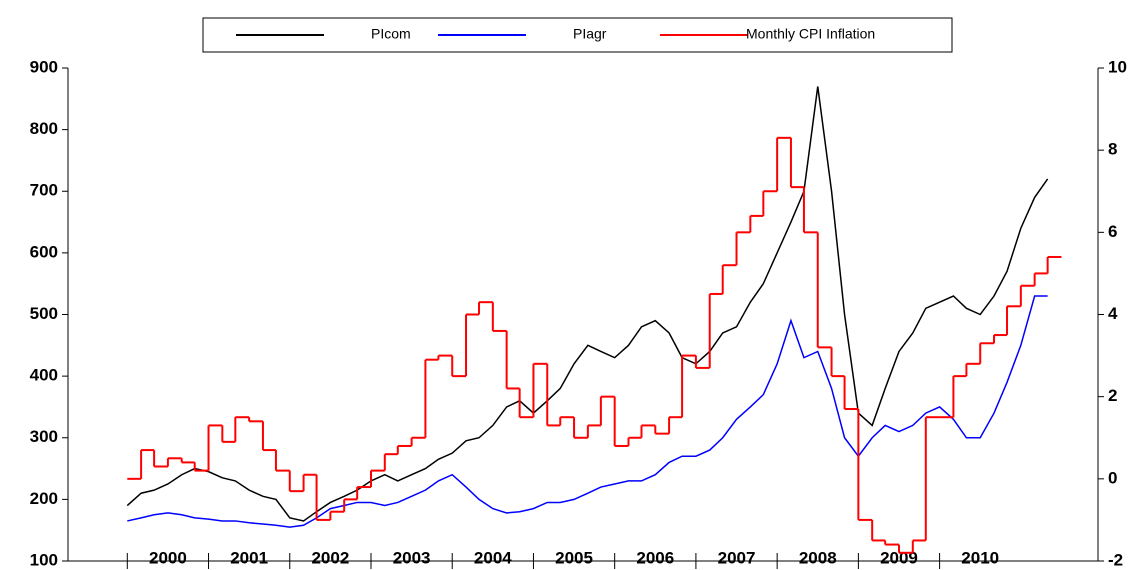 Image resolution: width=1147 pixels, height=570 pixels. I want to click on y2-tick-label: 10, so click(1117, 66).